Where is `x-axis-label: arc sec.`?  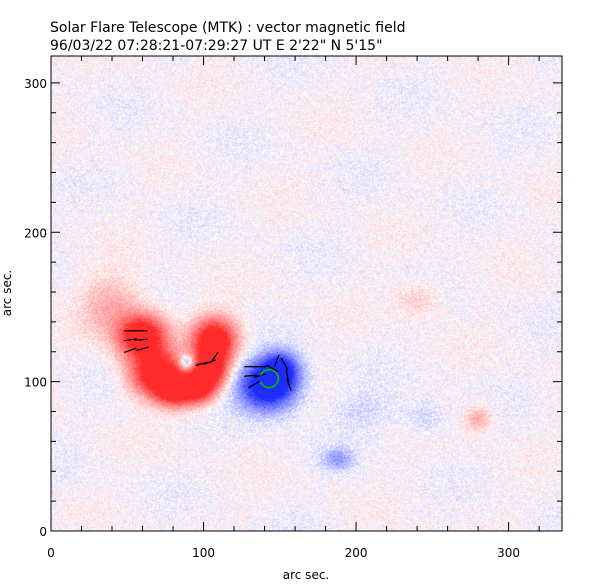
x-axis-label: arc sec. is located at coordinates (306, 575).